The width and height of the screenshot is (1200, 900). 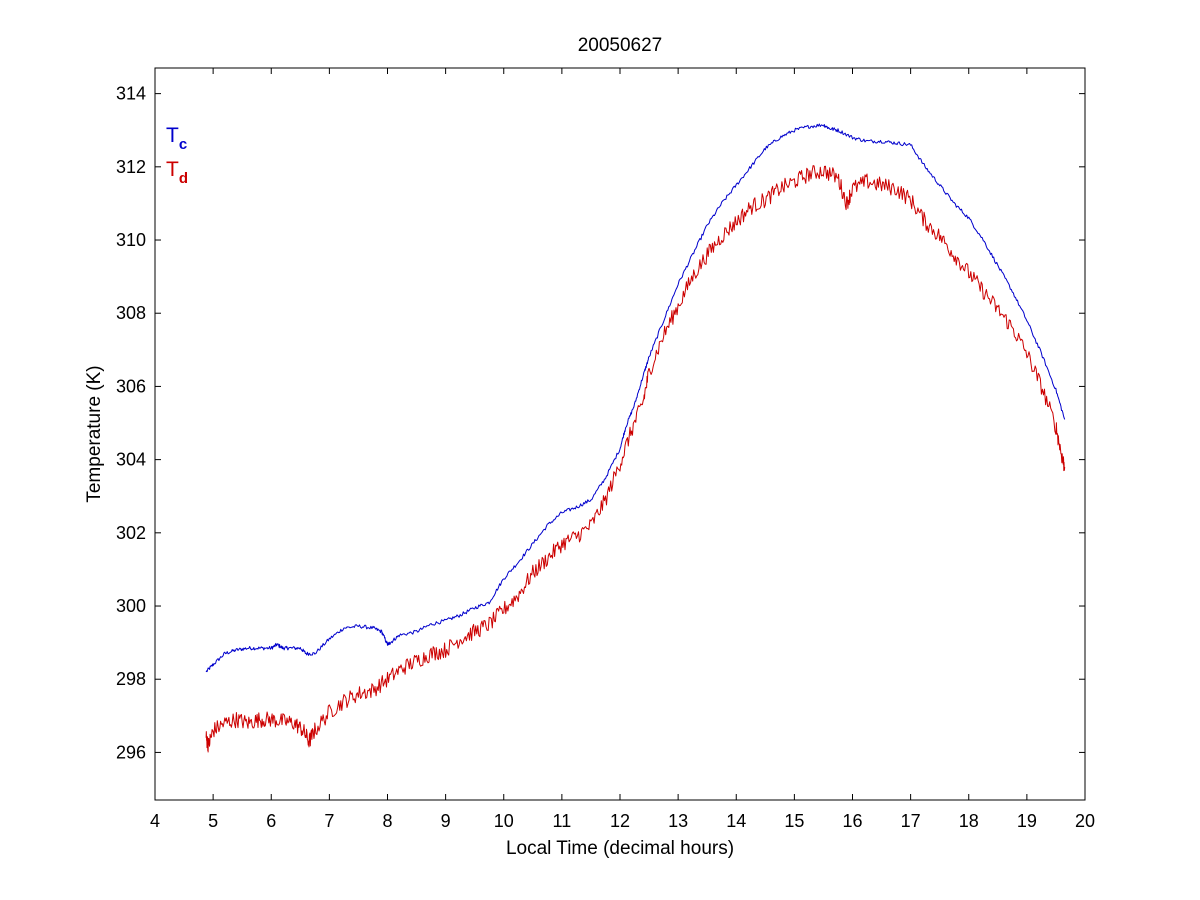 What do you see at coordinates (155, 821) in the screenshot?
I see `x-tick-label: 4` at bounding box center [155, 821].